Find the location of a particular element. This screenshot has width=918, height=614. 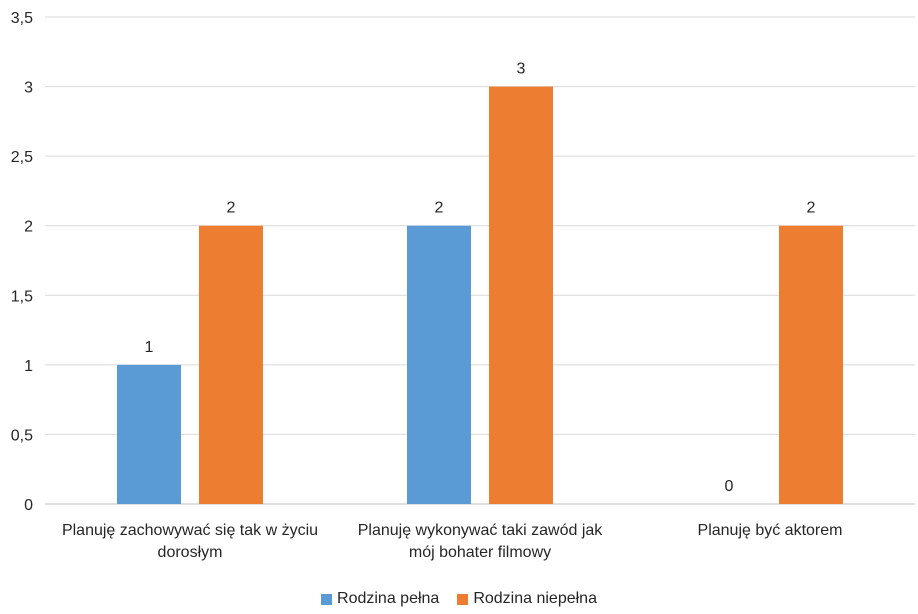

x-tick-label: Planuję zachowywać się tak w życiu is located at coordinates (190, 530).